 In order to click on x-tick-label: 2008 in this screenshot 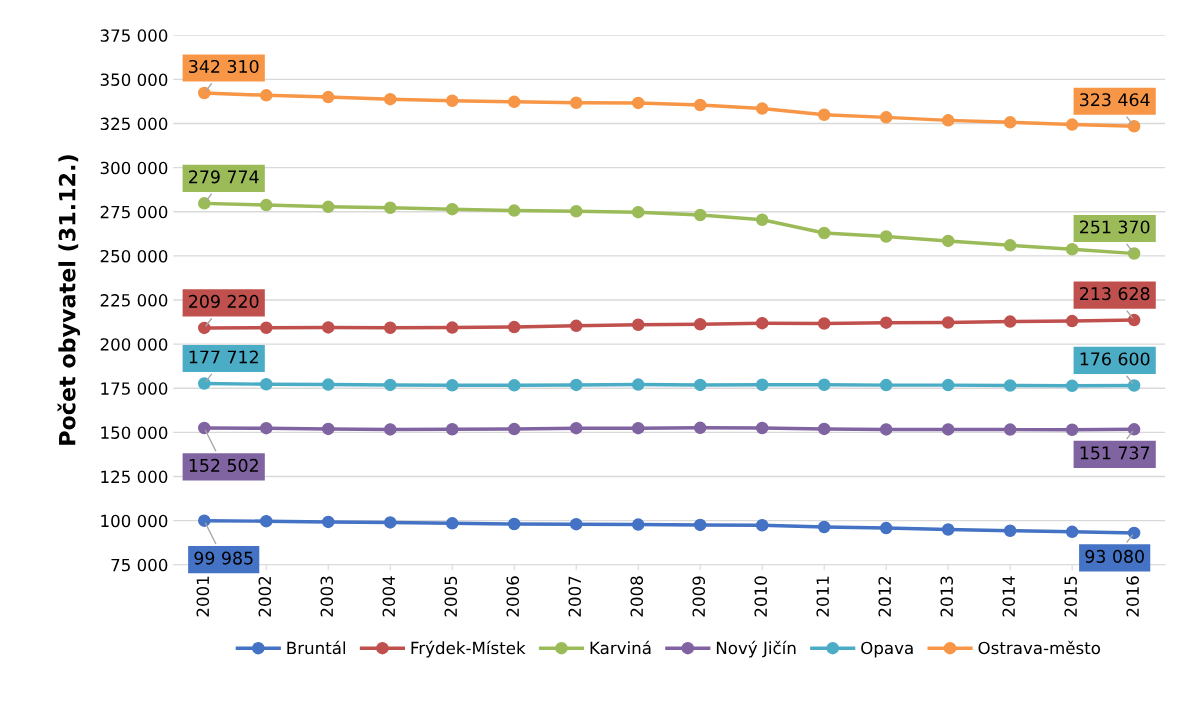, I will do `click(637, 596)`.